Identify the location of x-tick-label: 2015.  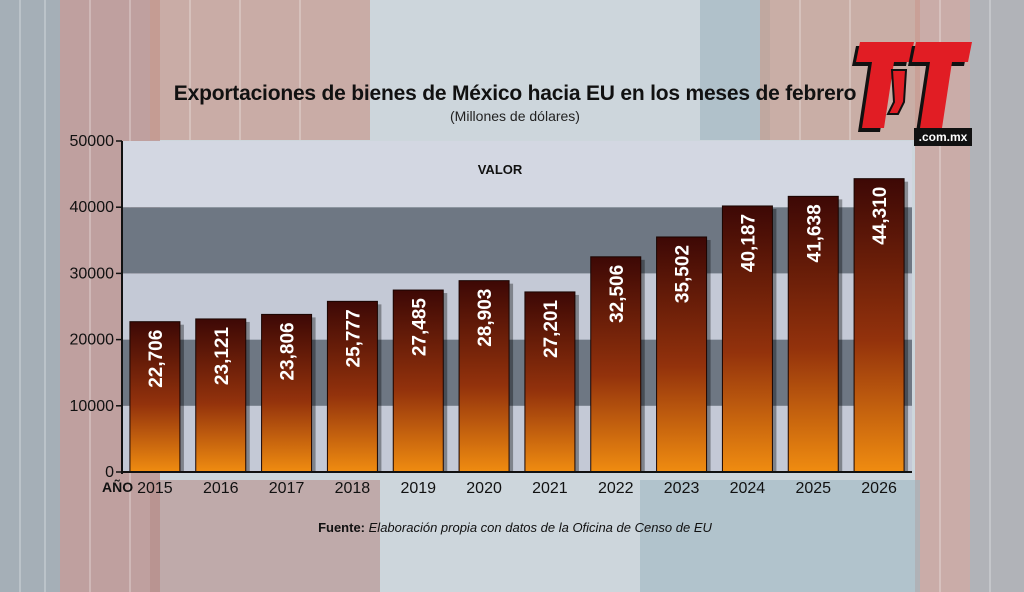
(155, 488).